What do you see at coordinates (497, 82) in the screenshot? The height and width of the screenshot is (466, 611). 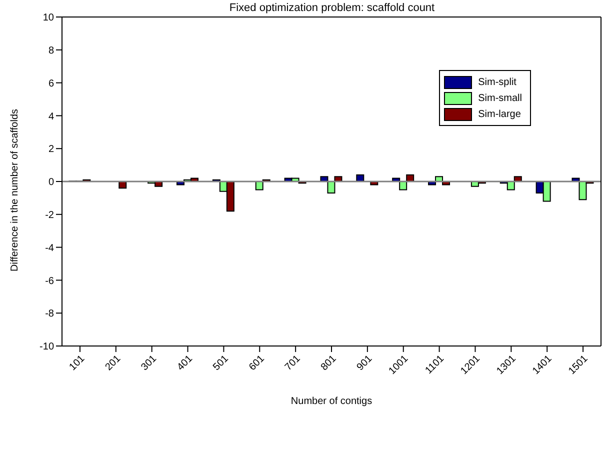 I see `legend-label: Sim-split` at bounding box center [497, 82].